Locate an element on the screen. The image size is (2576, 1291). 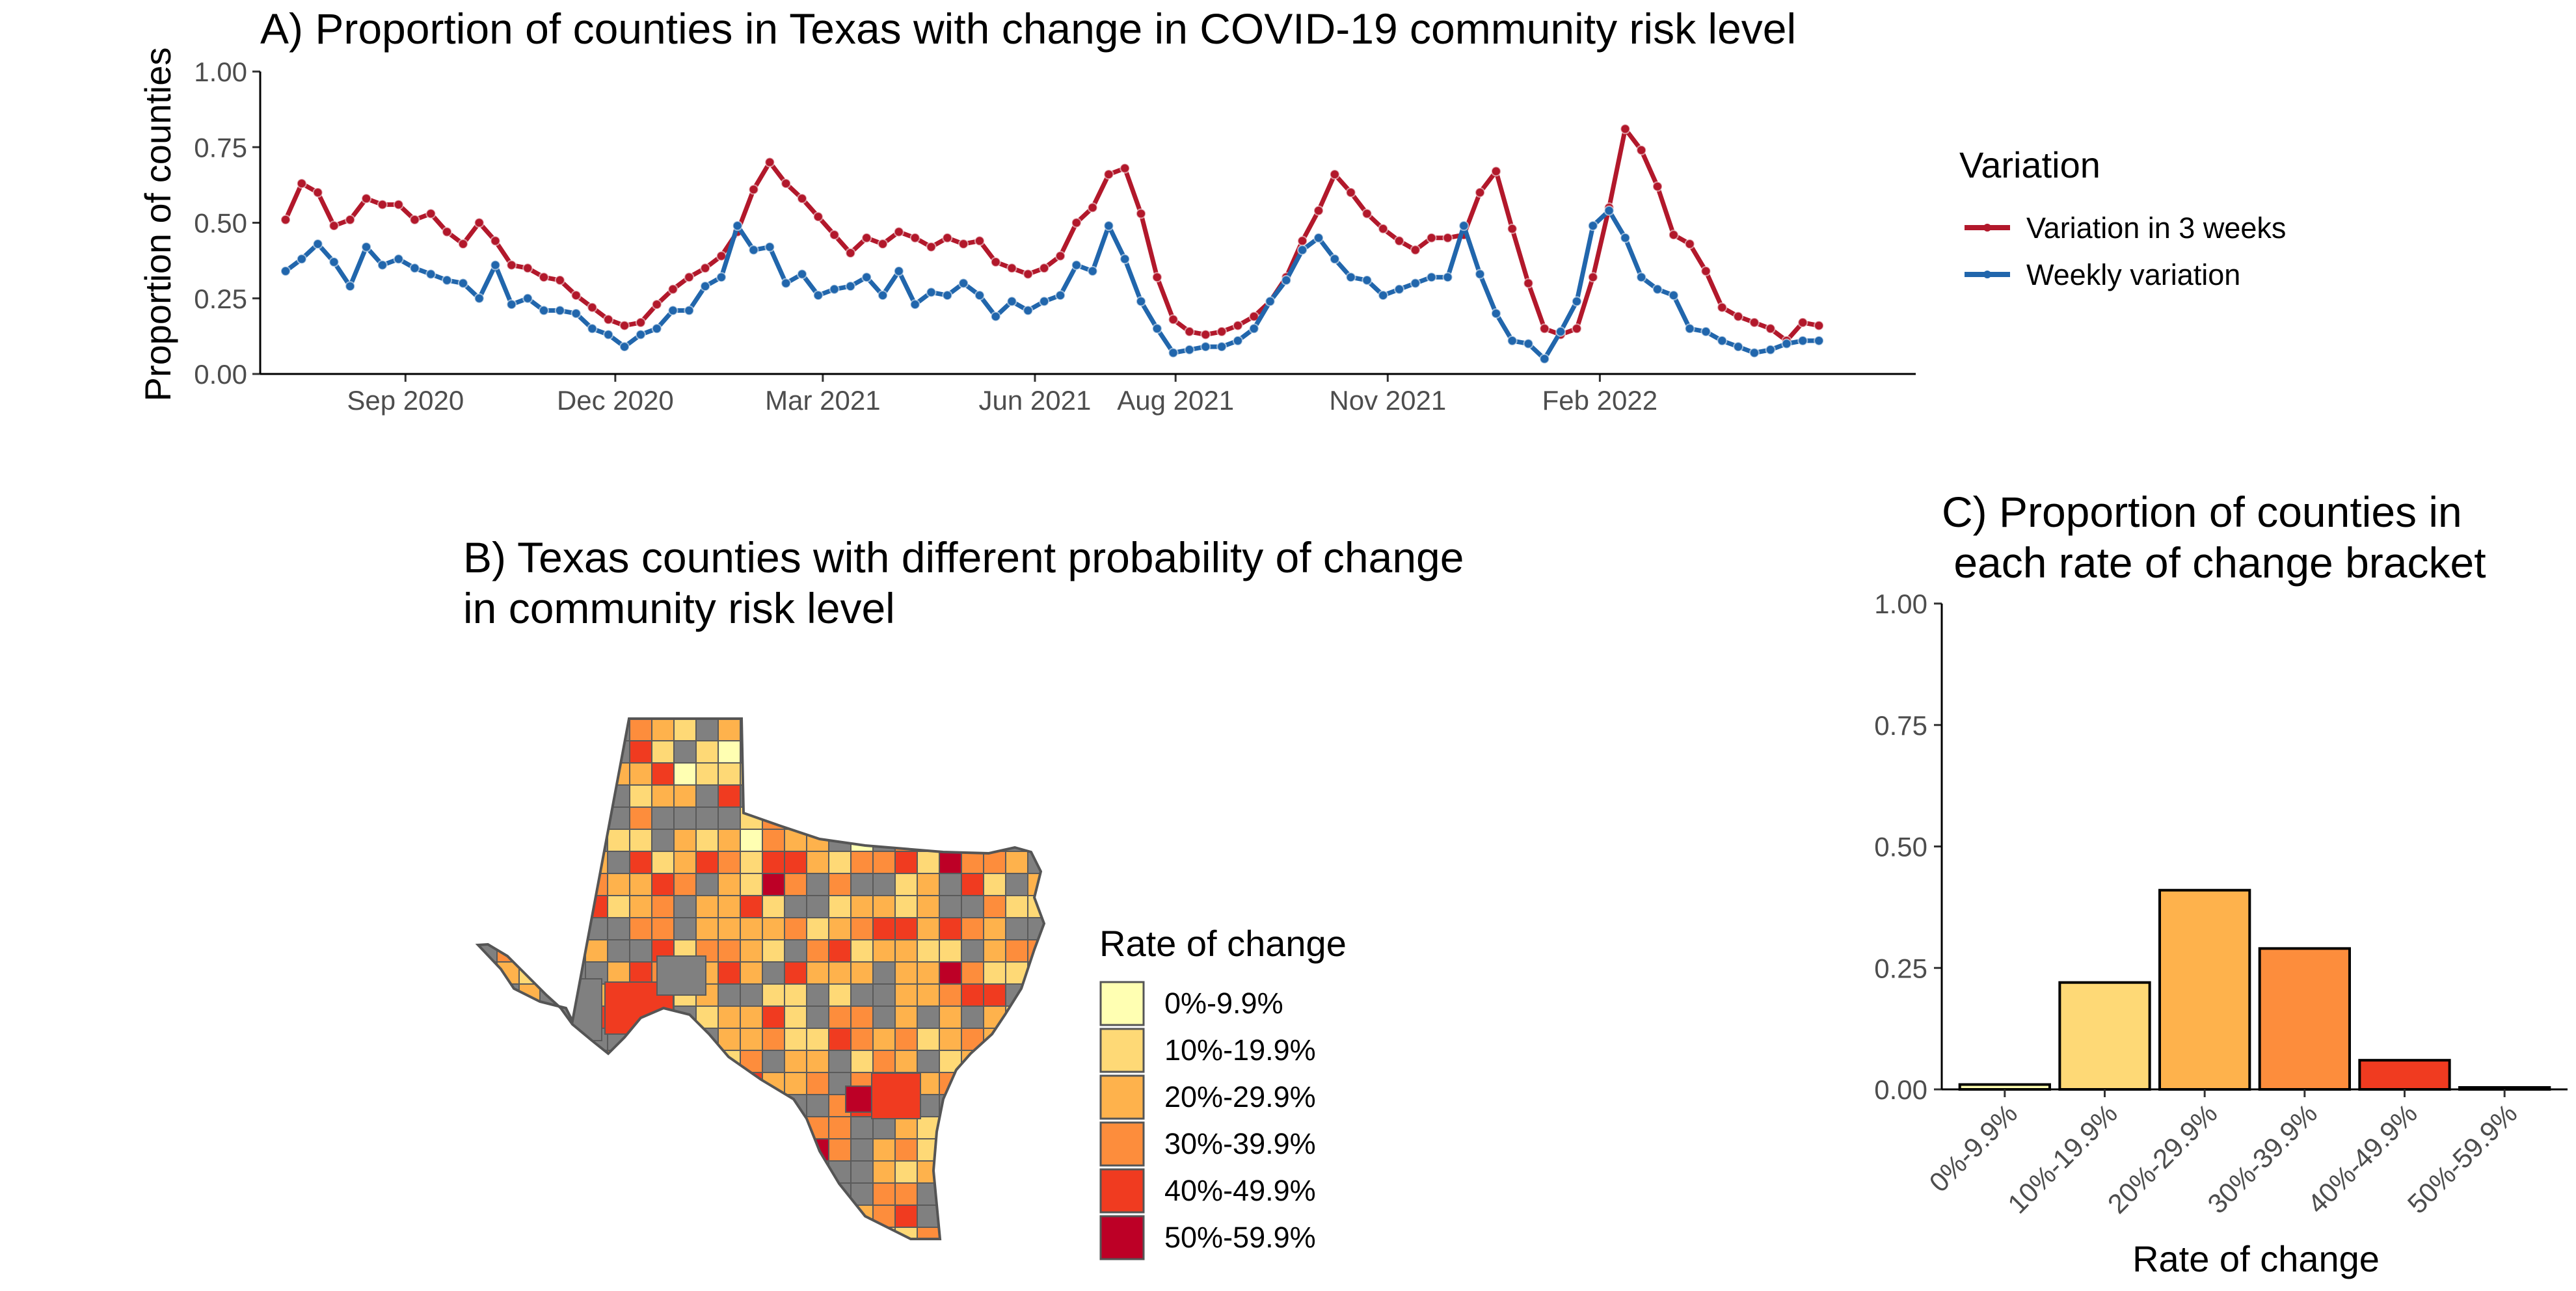
panel-a-y-tick-label: 0.00 is located at coordinates (220, 375).